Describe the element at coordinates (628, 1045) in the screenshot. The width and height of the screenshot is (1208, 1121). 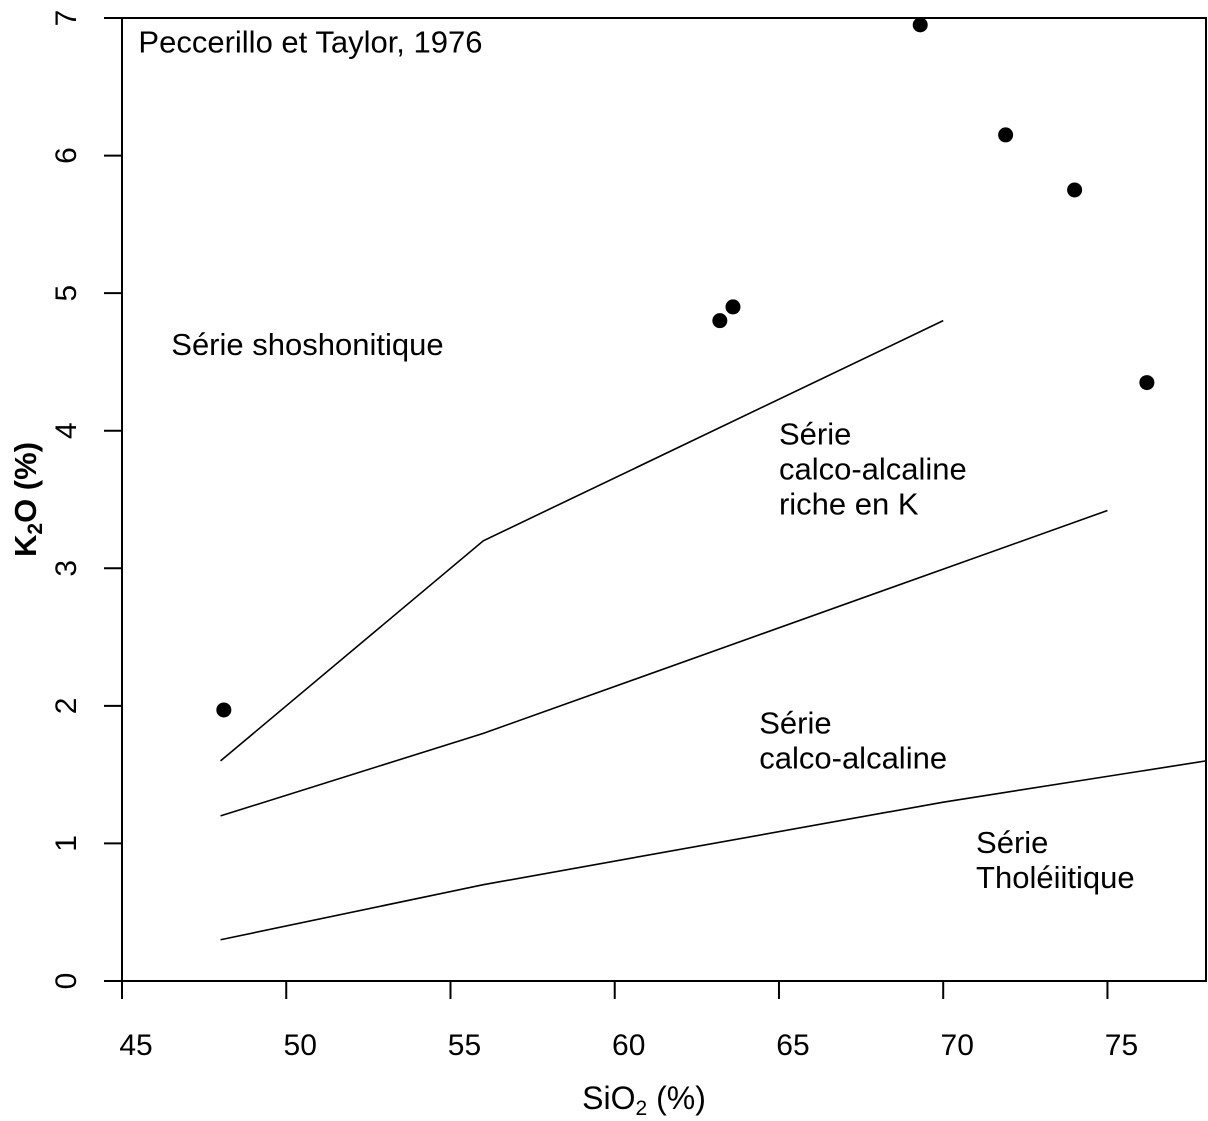
I see `x-tick-label: 60` at that location.